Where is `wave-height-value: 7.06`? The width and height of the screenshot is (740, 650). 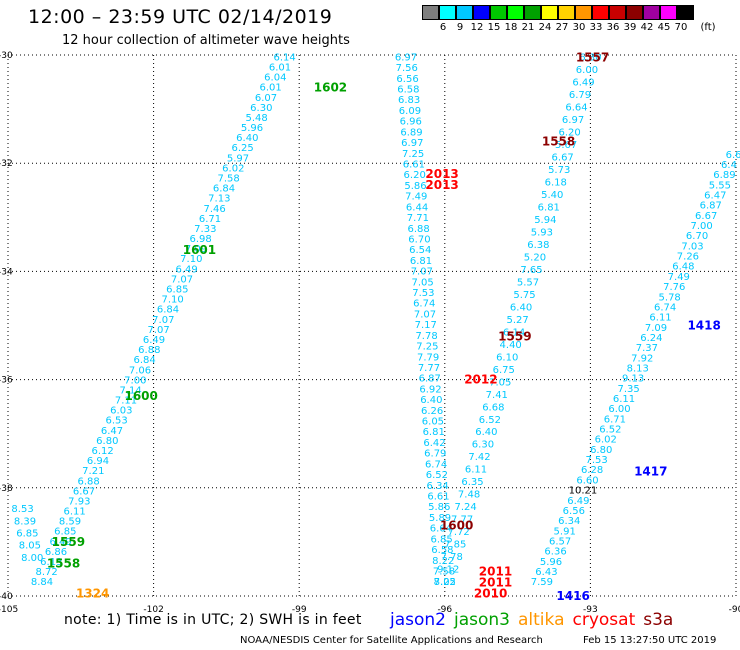
wave-height-value: 7.06 is located at coordinates (140, 370).